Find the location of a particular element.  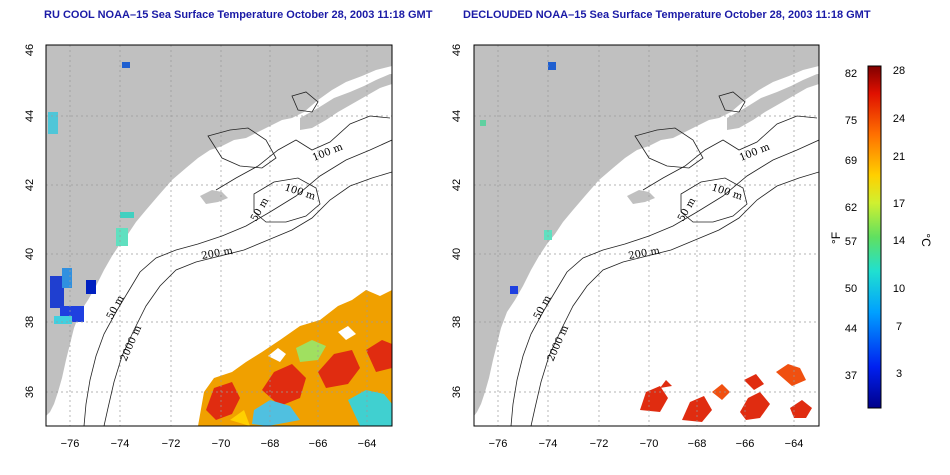

colorbar-f-tick: 50 is located at coordinates (851, 289).